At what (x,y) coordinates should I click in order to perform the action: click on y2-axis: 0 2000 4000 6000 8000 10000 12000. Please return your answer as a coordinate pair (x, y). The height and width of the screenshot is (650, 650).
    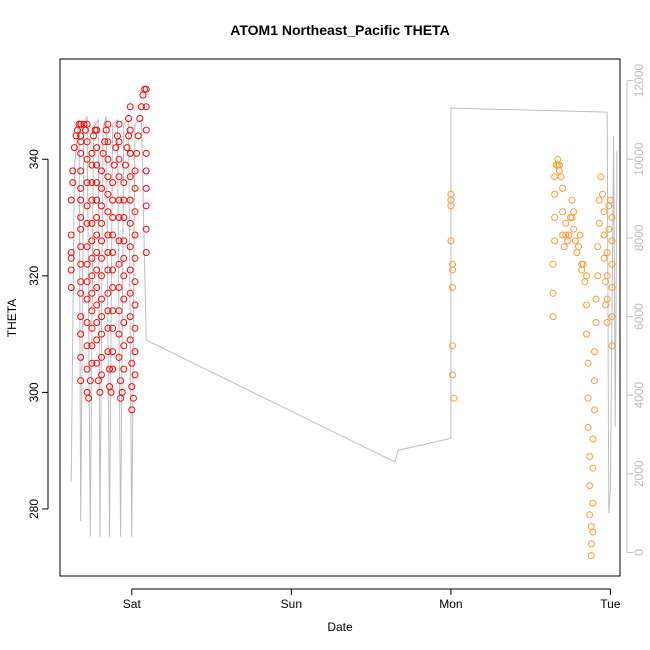
    Looking at the image, I should click on (636, 310).